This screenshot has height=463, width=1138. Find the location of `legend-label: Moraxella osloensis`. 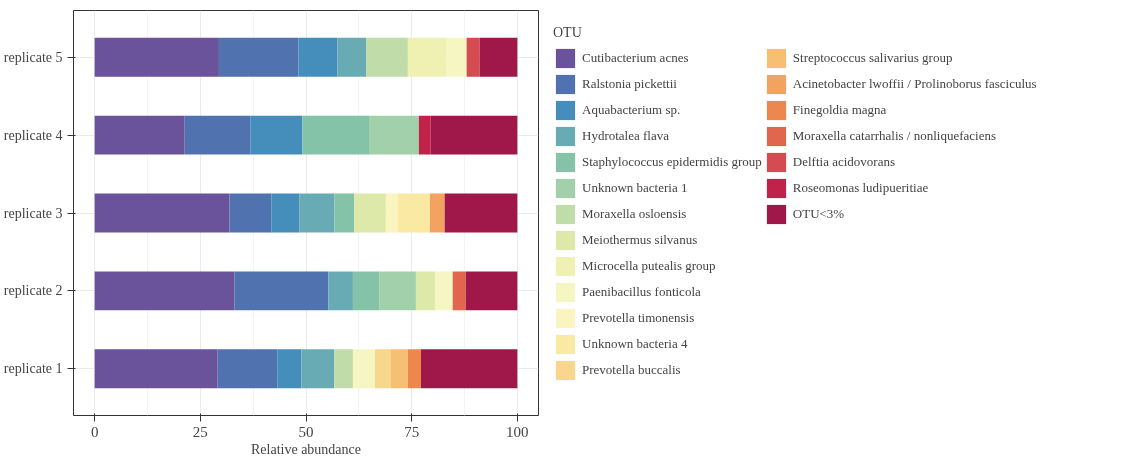

legend-label: Moraxella osloensis is located at coordinates (634, 214).